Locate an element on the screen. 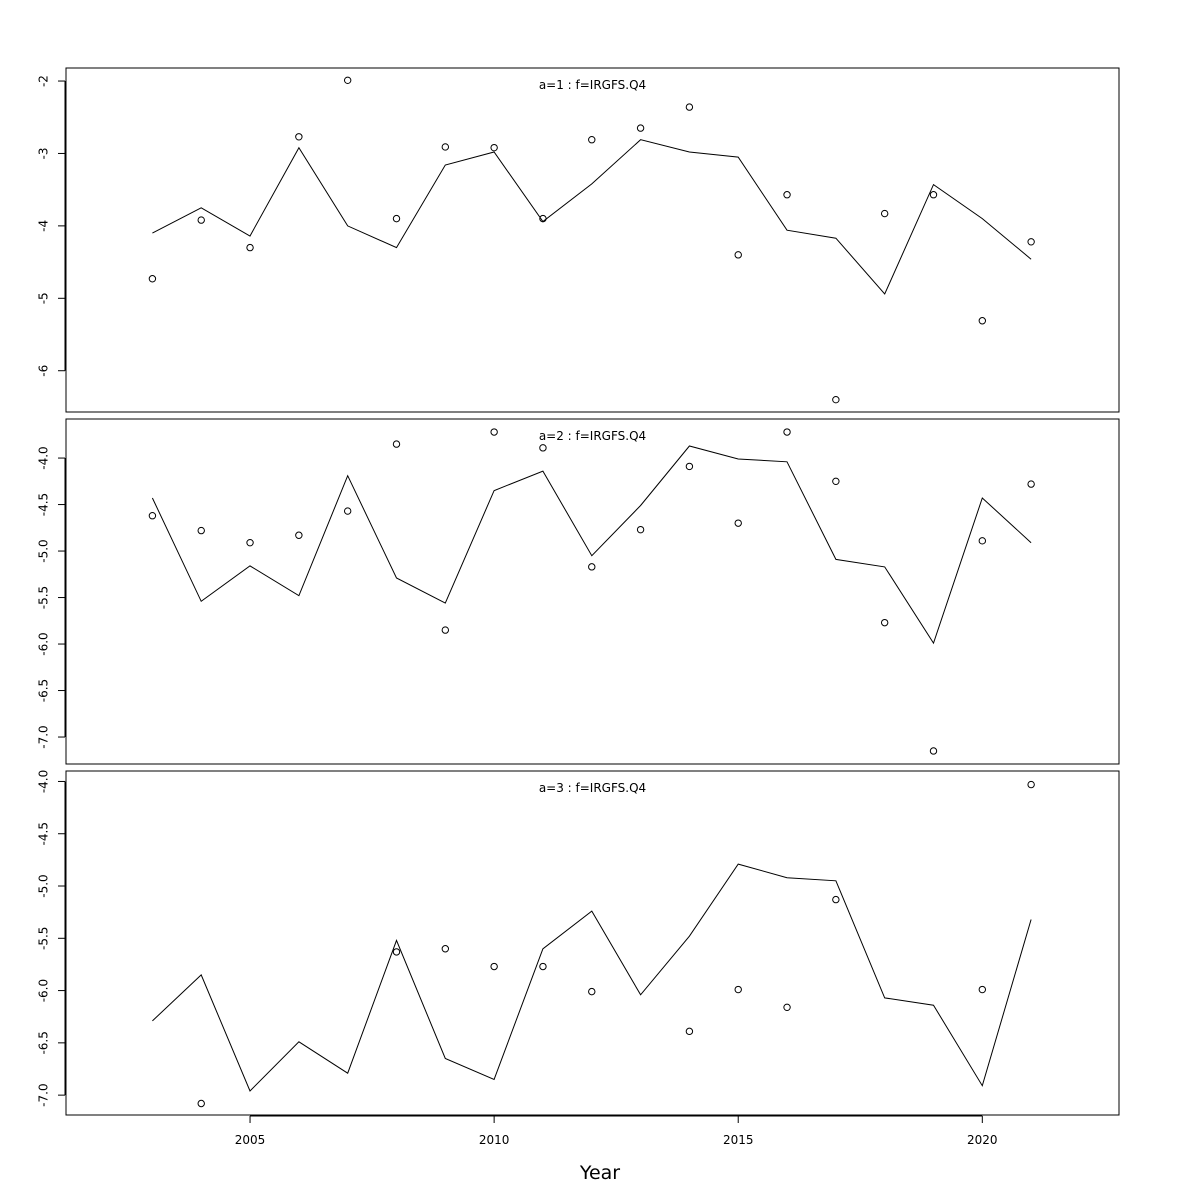 This screenshot has width=1200, height=1200. panel-title: a=3 : f=IRGFS.Q4 is located at coordinates (592, 788).